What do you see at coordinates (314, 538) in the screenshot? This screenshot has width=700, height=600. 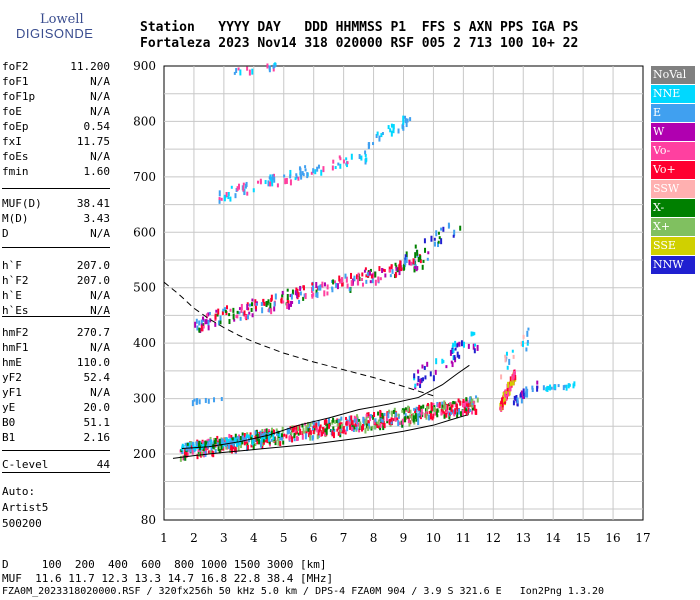 I see `x-tick-label: 6` at bounding box center [314, 538].